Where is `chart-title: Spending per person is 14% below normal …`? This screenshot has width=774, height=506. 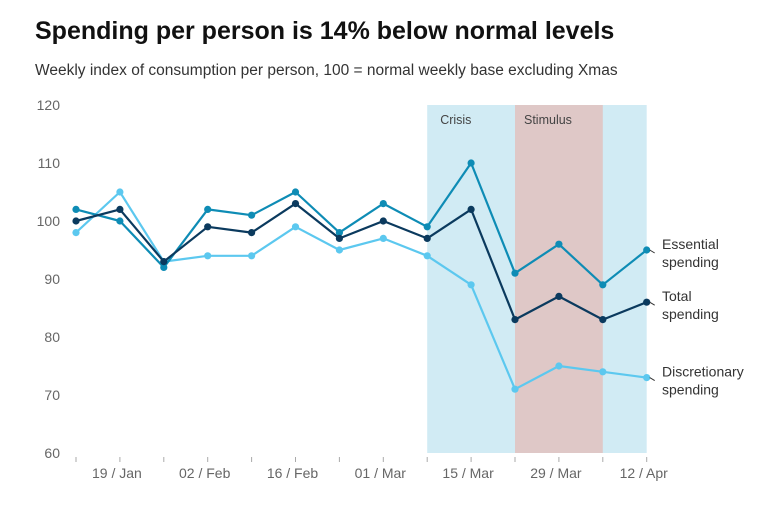
chart-title: Spending per person is 14% below normal … is located at coordinates (325, 31).